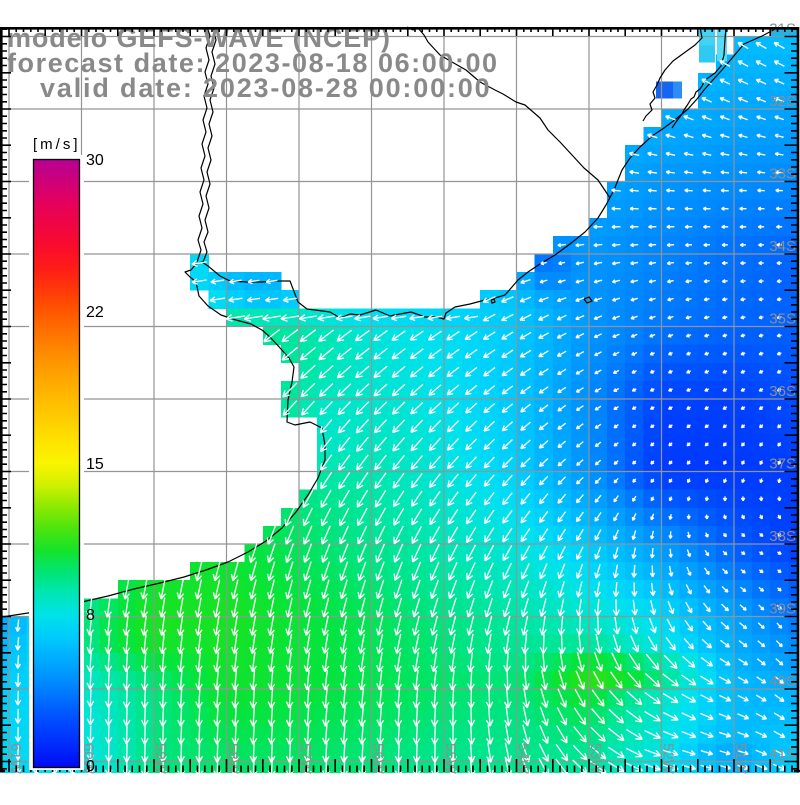 This screenshot has height=805, width=800. I want to click on svg-text: 56W, so click(378, 759).